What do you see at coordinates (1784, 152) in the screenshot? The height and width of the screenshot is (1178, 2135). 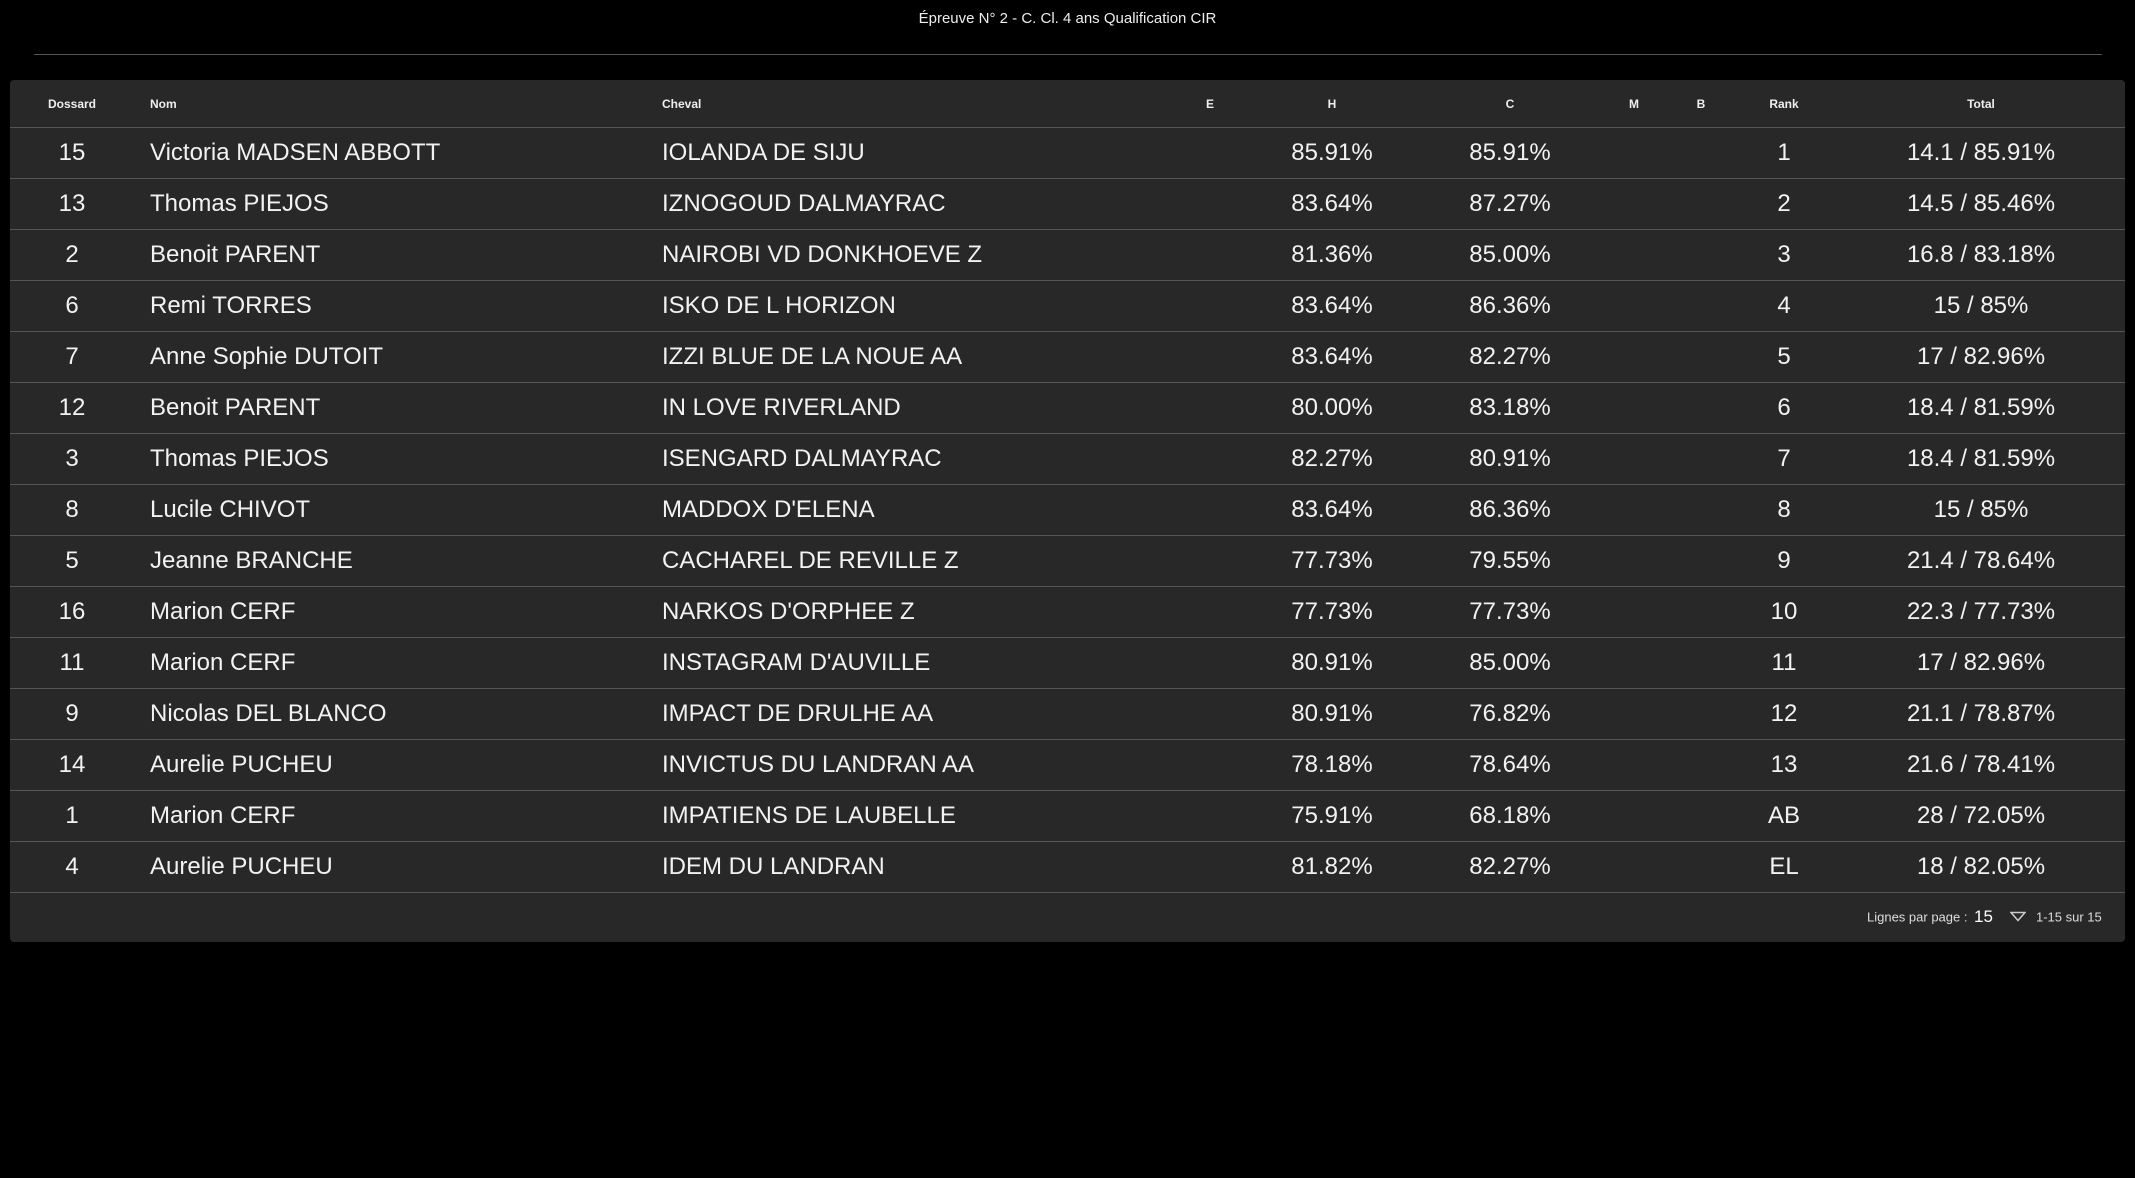 I see `cell-rank: 1` at bounding box center [1784, 152].